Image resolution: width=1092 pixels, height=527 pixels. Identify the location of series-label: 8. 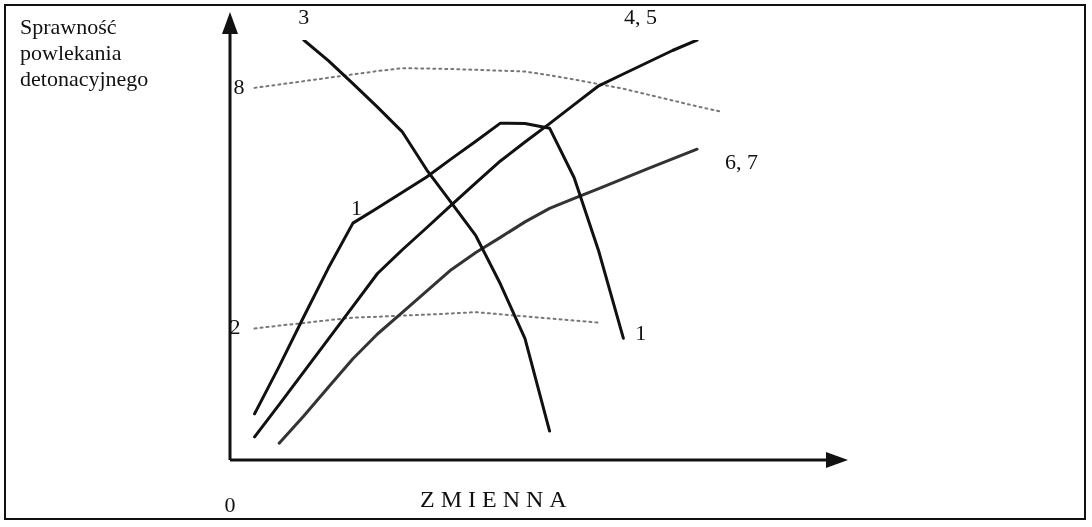
(239, 86).